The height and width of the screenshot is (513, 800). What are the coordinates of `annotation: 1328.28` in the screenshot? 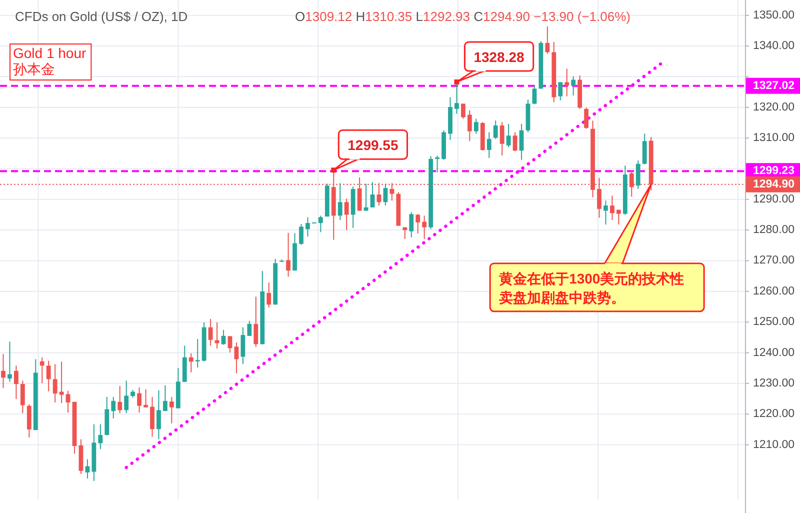 It's located at (499, 56).